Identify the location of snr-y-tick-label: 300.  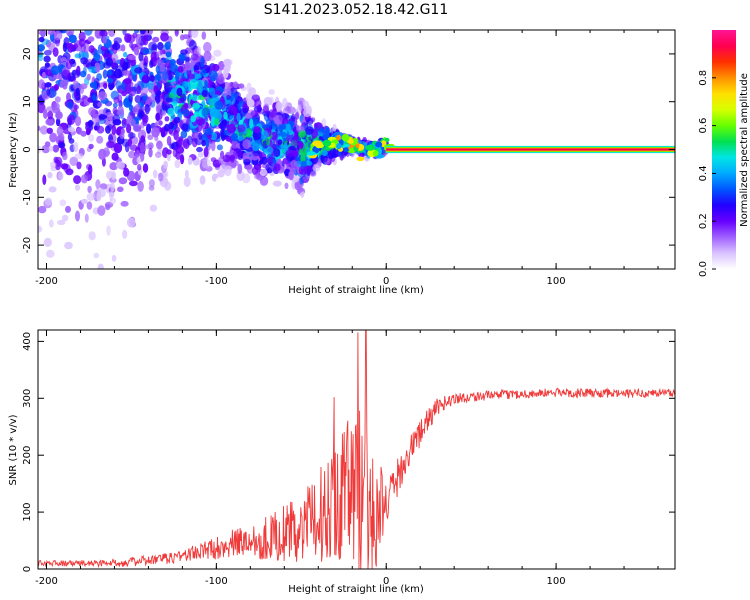
(27, 398).